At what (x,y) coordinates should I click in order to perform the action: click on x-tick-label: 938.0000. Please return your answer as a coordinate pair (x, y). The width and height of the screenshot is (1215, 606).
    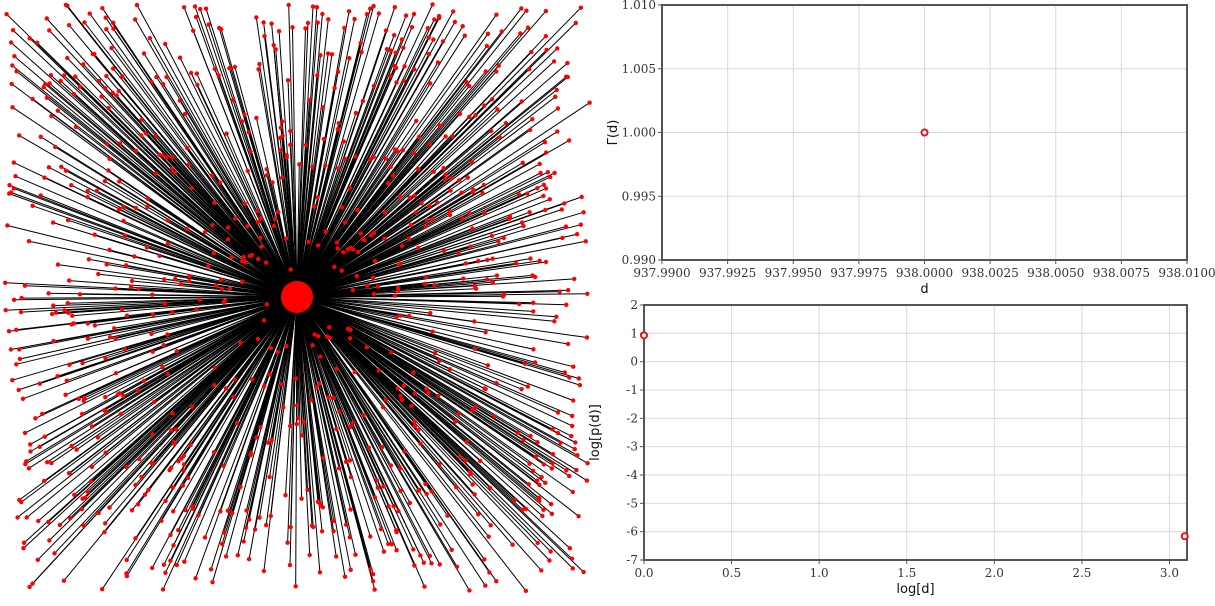
    Looking at the image, I should click on (924, 273).